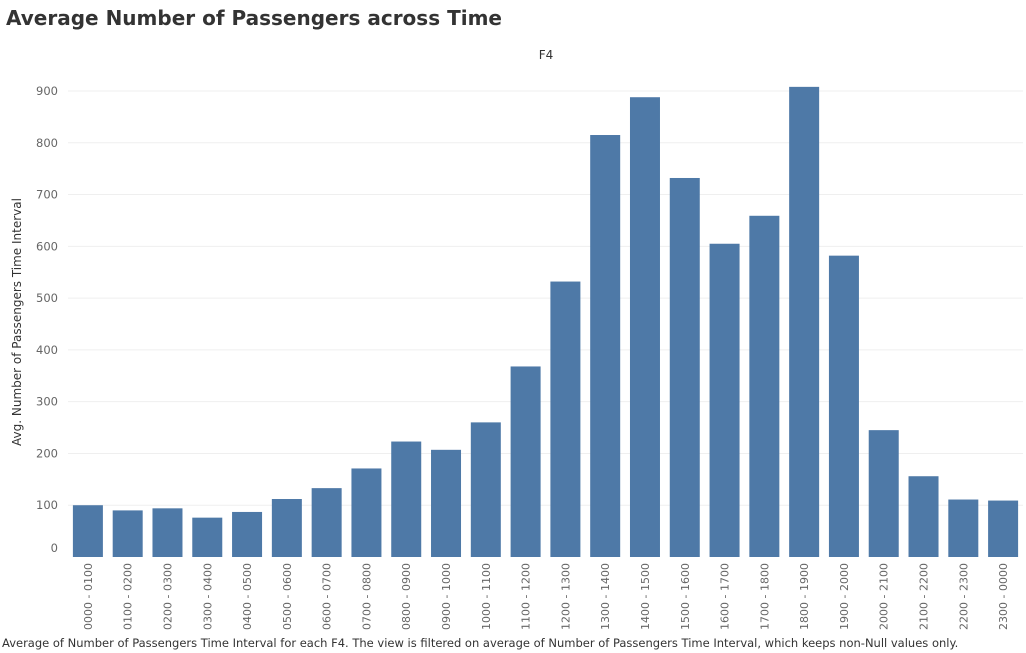 This screenshot has width=1026, height=653. I want to click on x-tick-label: 1500 - 1600, so click(685, 596).